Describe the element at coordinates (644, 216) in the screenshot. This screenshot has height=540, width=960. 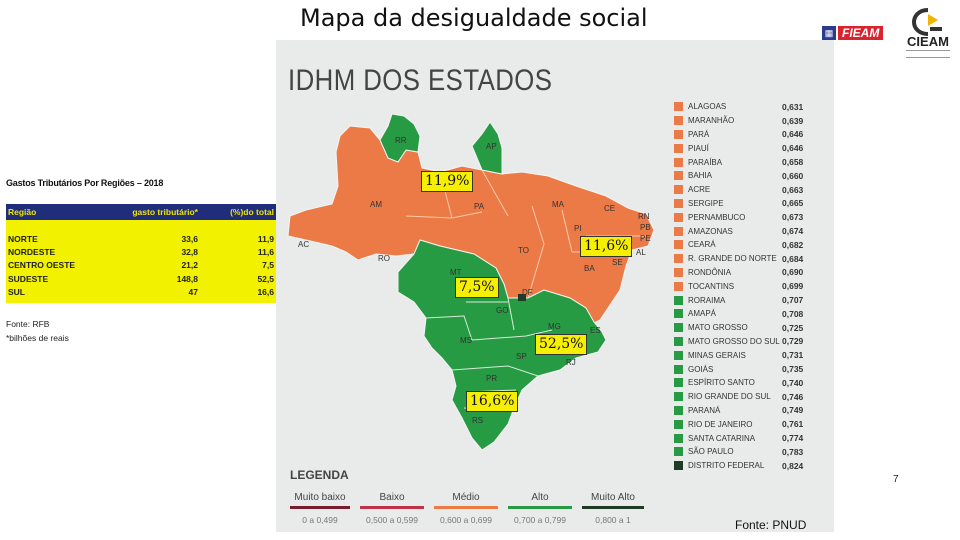
I see `label-rn: RN` at that location.